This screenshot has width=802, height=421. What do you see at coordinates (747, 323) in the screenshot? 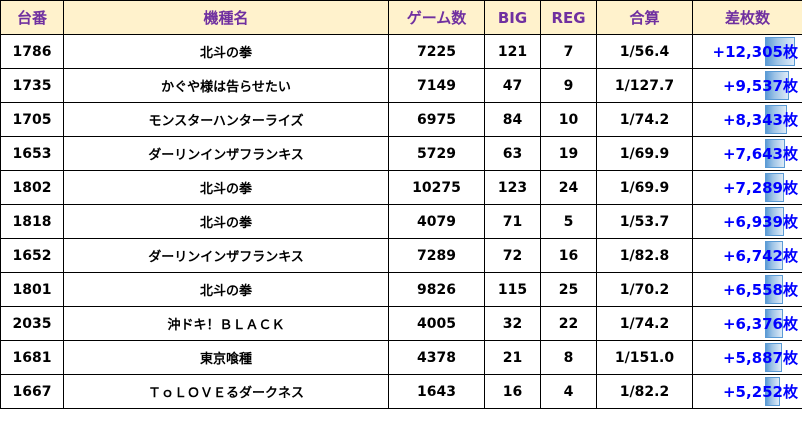
I see `cell-diff: +6,376枚` at bounding box center [747, 323].